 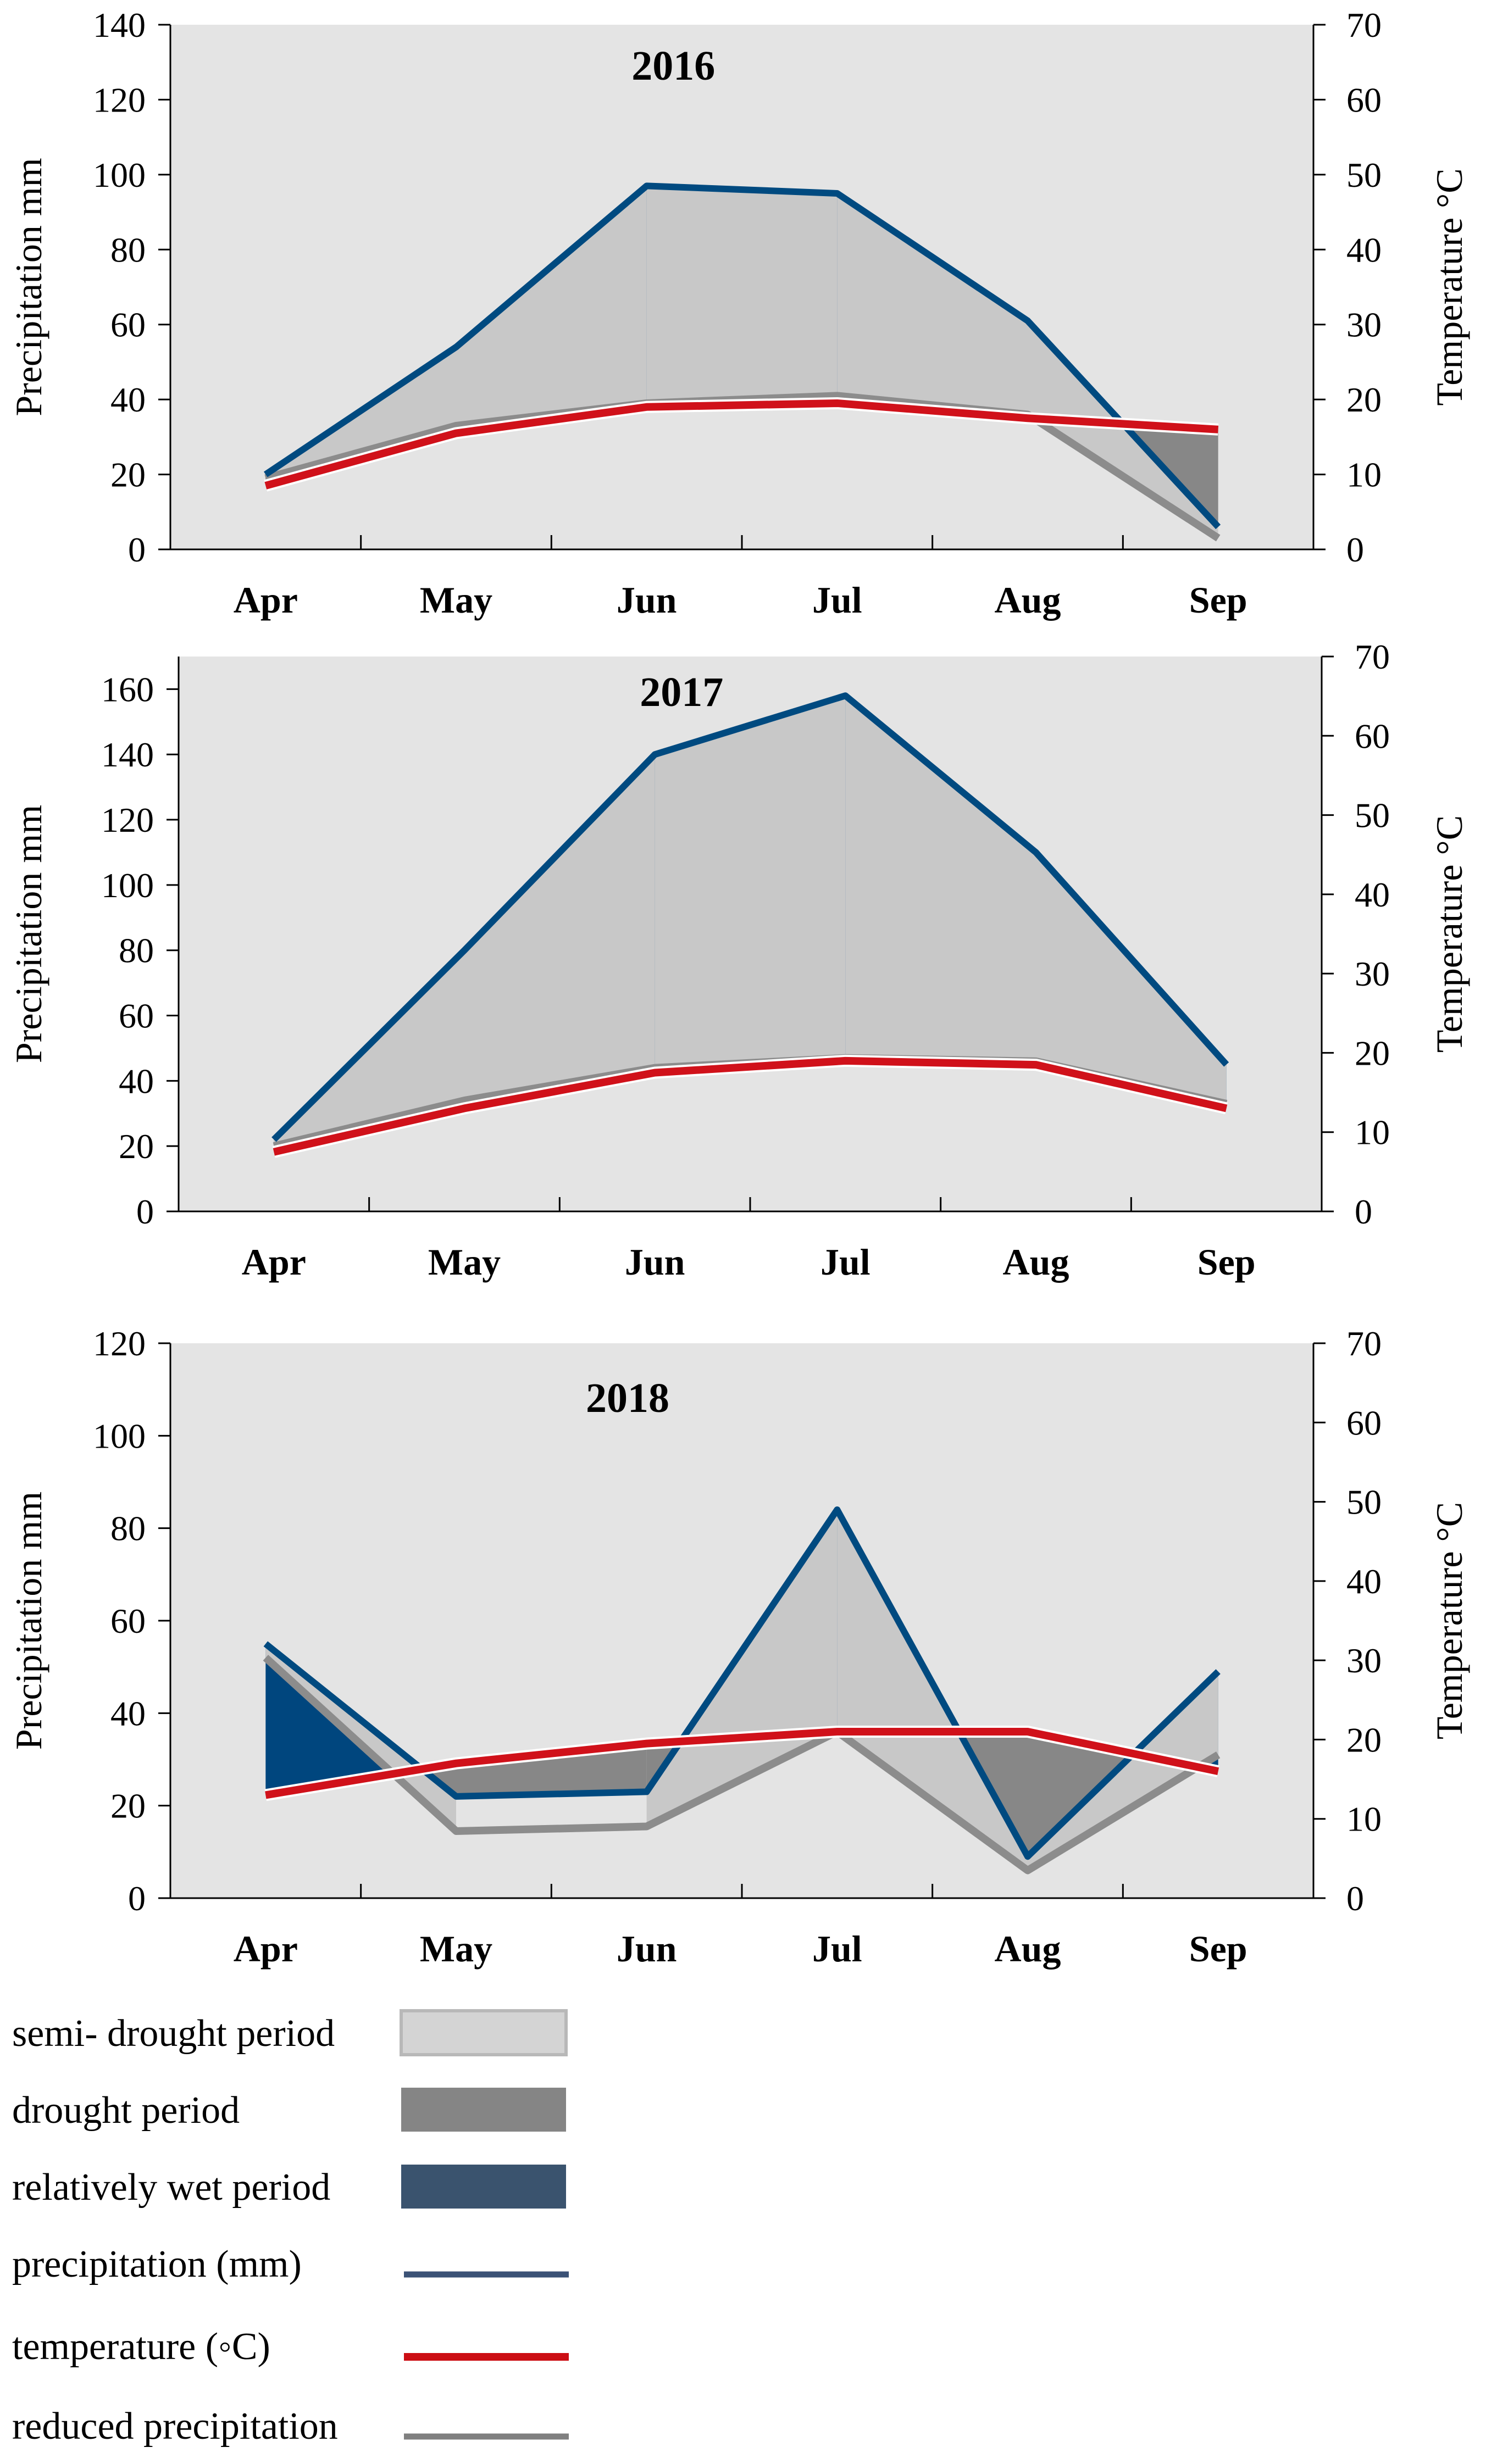 I want to click on left-tick-label: 160, so click(x=128, y=689).